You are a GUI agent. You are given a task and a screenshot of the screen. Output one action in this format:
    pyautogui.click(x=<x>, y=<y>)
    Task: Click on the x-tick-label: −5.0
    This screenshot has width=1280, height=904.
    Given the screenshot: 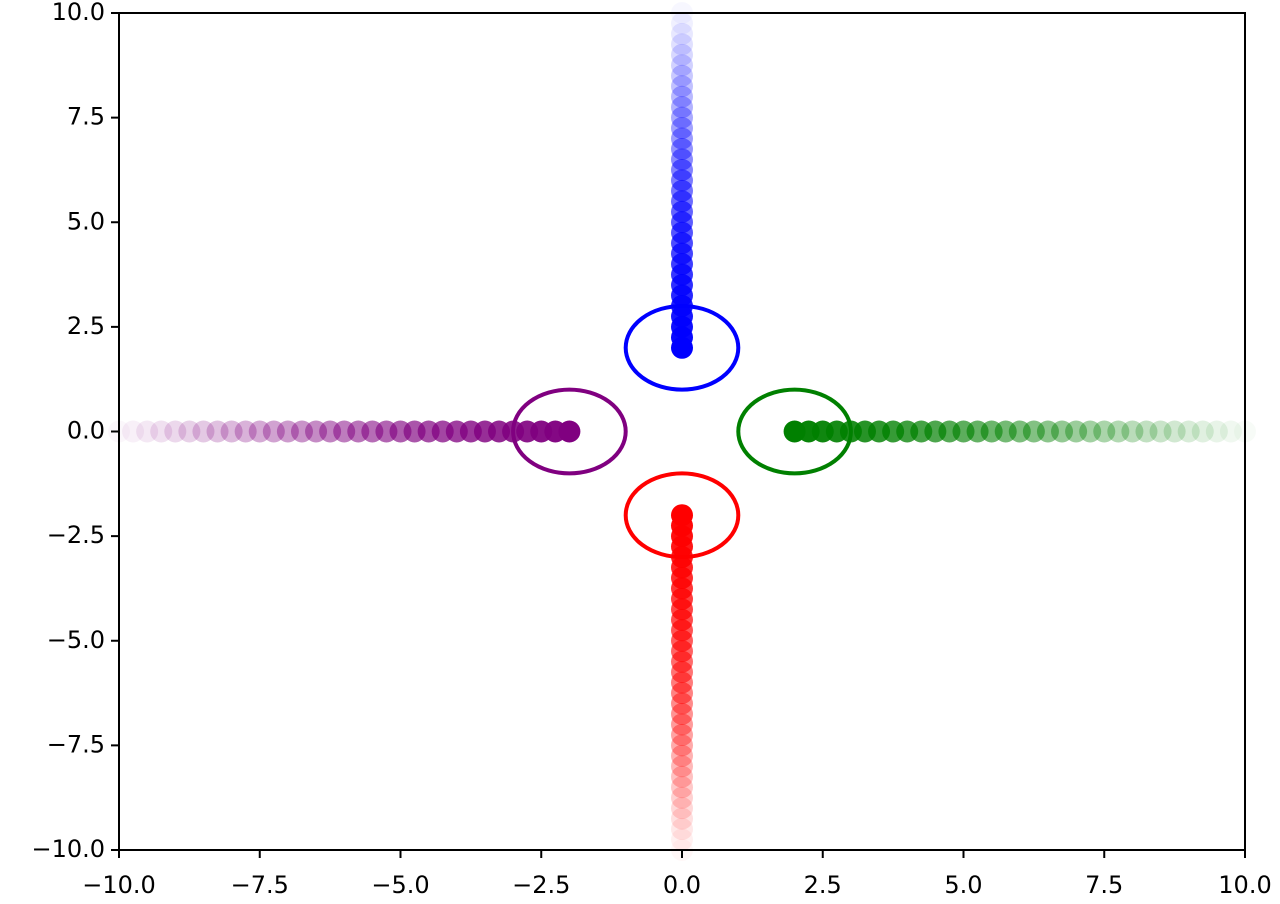 What is the action you would take?
    pyautogui.click(x=400, y=885)
    